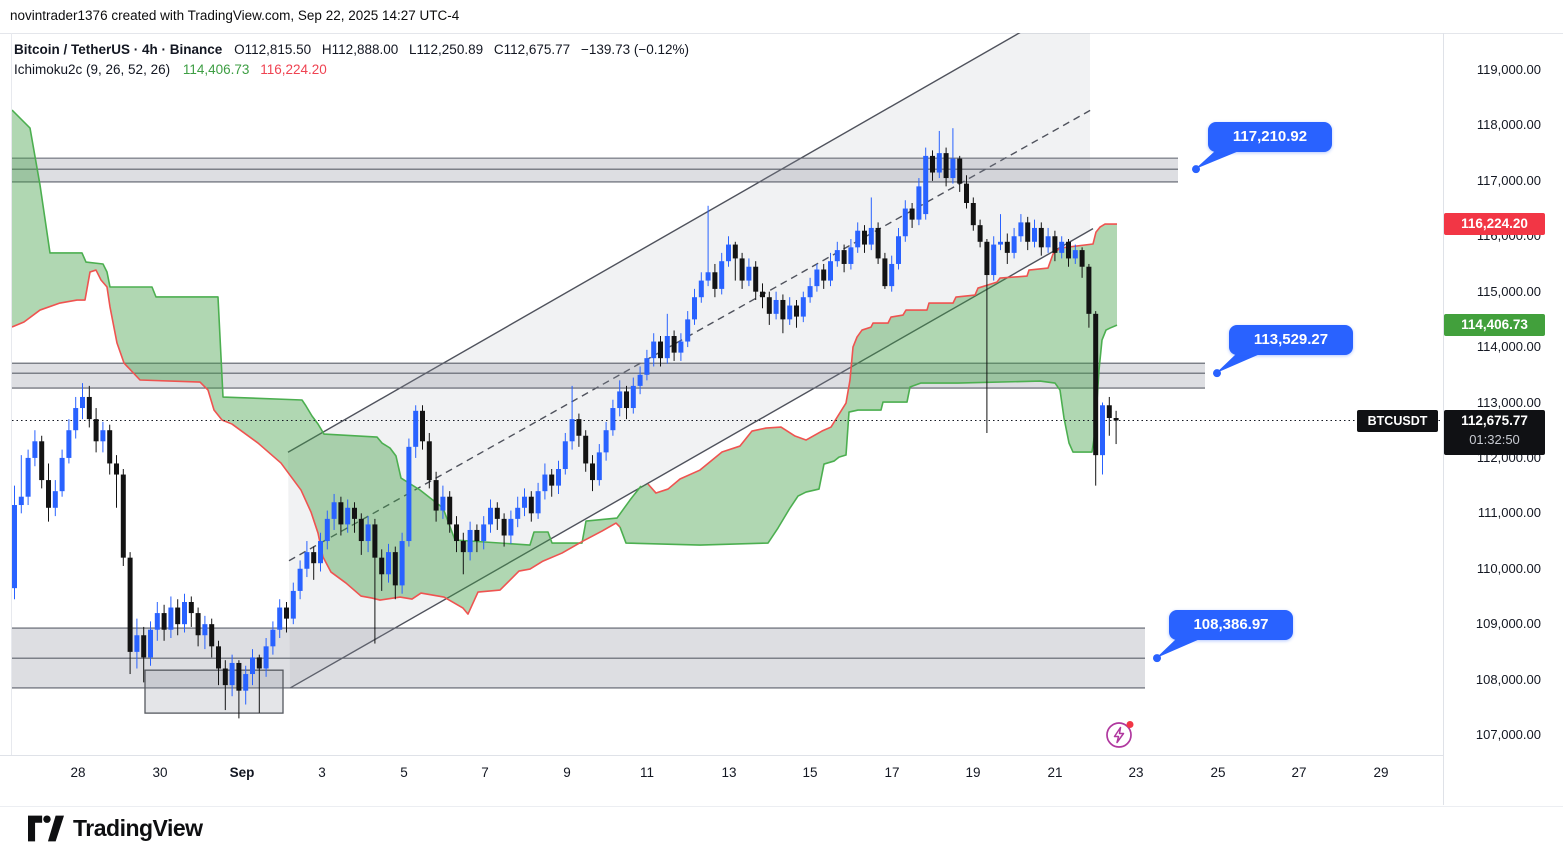 The image size is (1563, 868). What do you see at coordinates (78, 772) in the screenshot?
I see `time-axis-label: 28` at bounding box center [78, 772].